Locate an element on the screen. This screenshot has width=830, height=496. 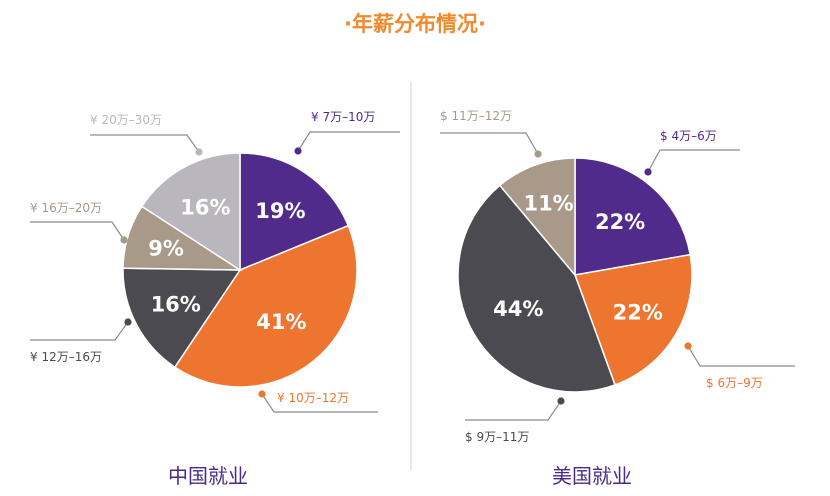
slice-range-label: ¥ 7万–10万 is located at coordinates (343, 117).